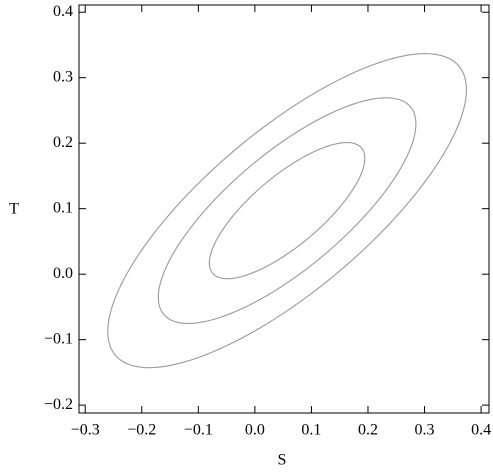 Image resolution: width=493 pixels, height=474 pixels. I want to click on y-tick-label: 0.1, so click(63, 207).